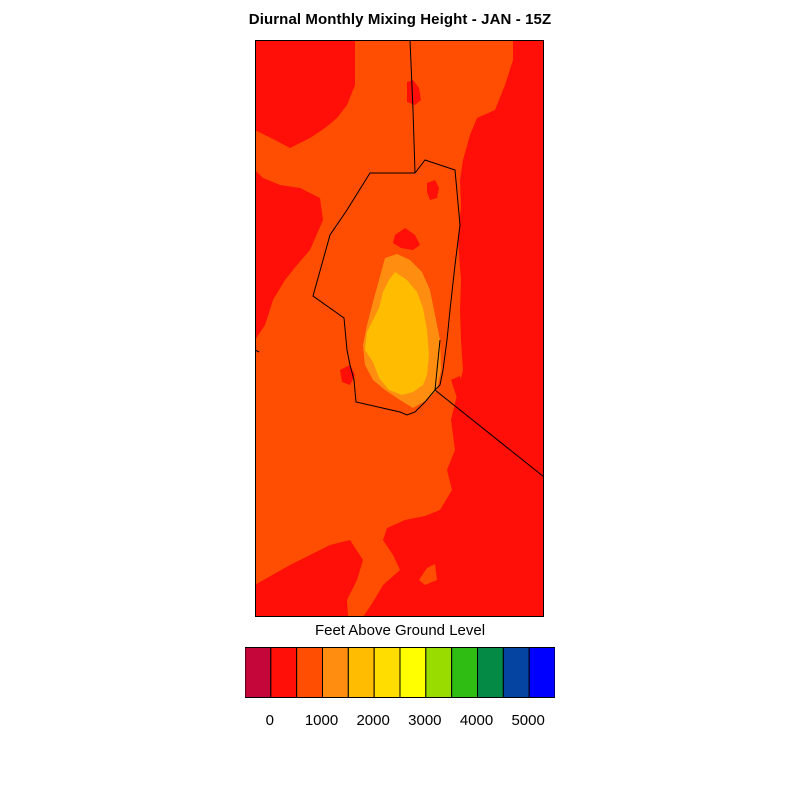 The height and width of the screenshot is (800, 800). Describe the element at coordinates (397, 333) in the screenshot. I see `contour-amber` at that location.